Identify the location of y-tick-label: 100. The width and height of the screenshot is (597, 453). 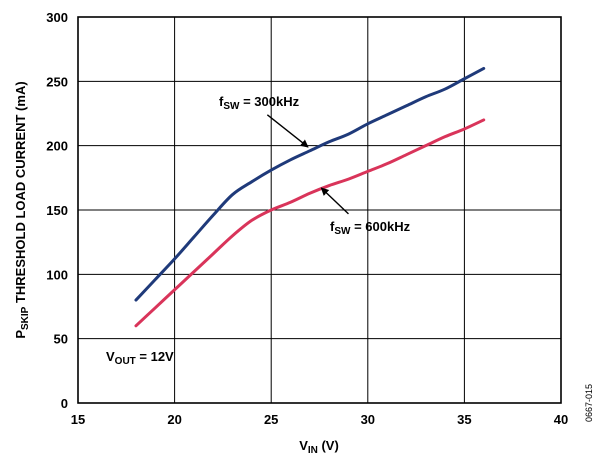
(57, 274).